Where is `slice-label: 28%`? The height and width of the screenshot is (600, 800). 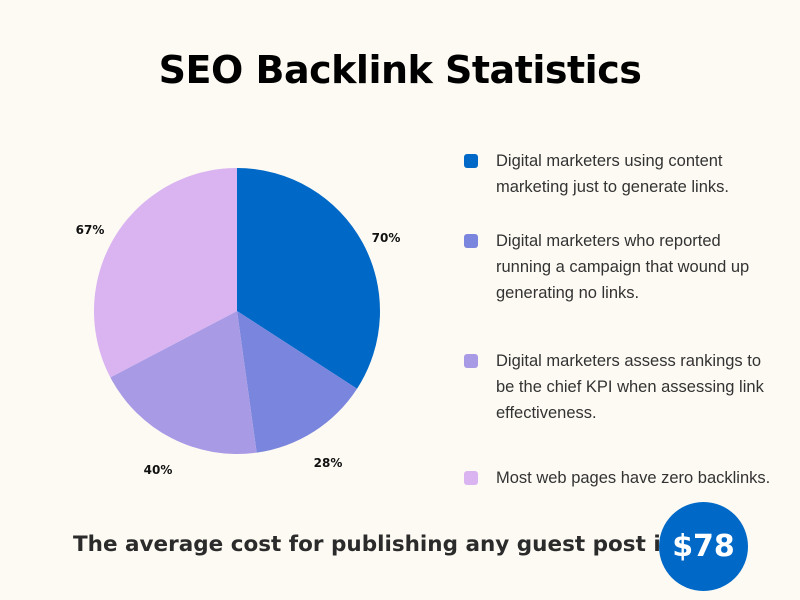 slice-label: 28% is located at coordinates (328, 463).